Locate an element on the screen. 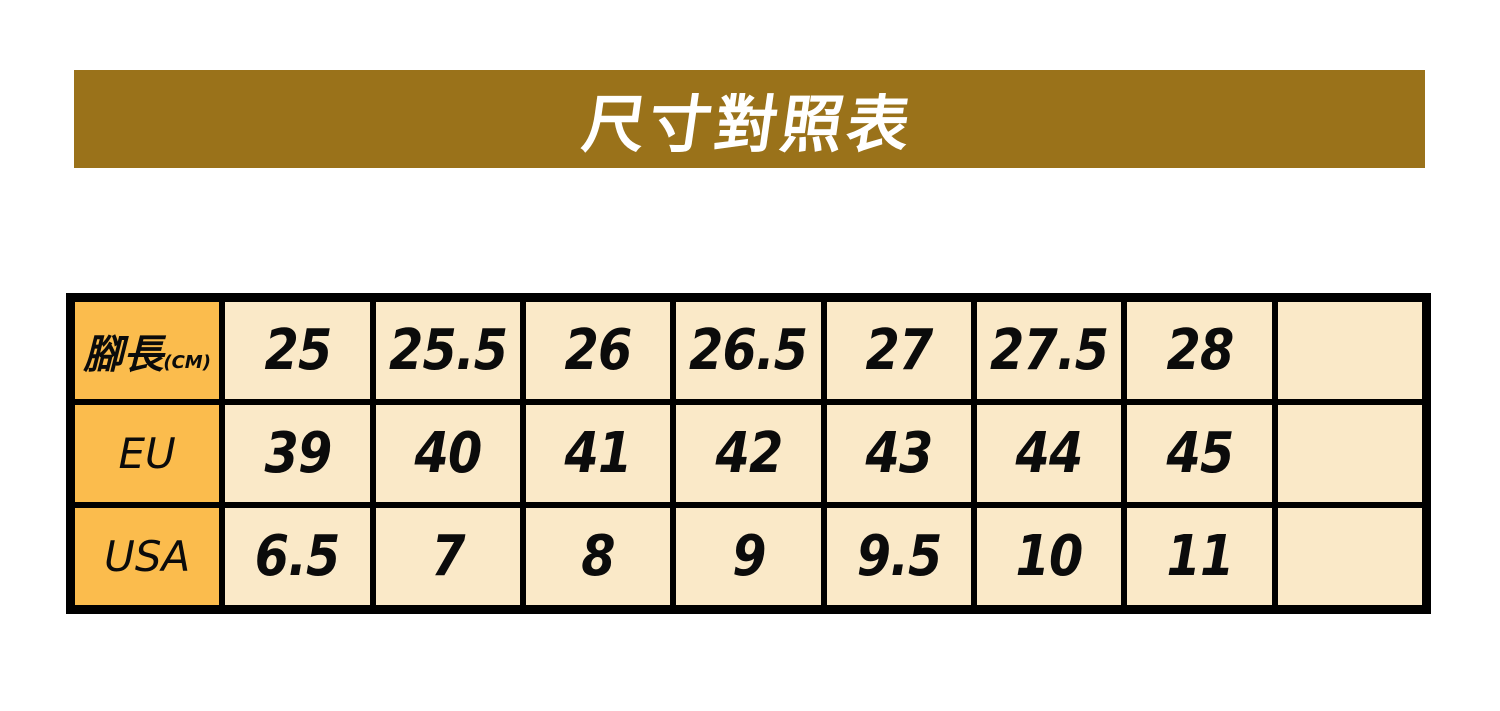  size-value: 28 is located at coordinates (1200, 350).